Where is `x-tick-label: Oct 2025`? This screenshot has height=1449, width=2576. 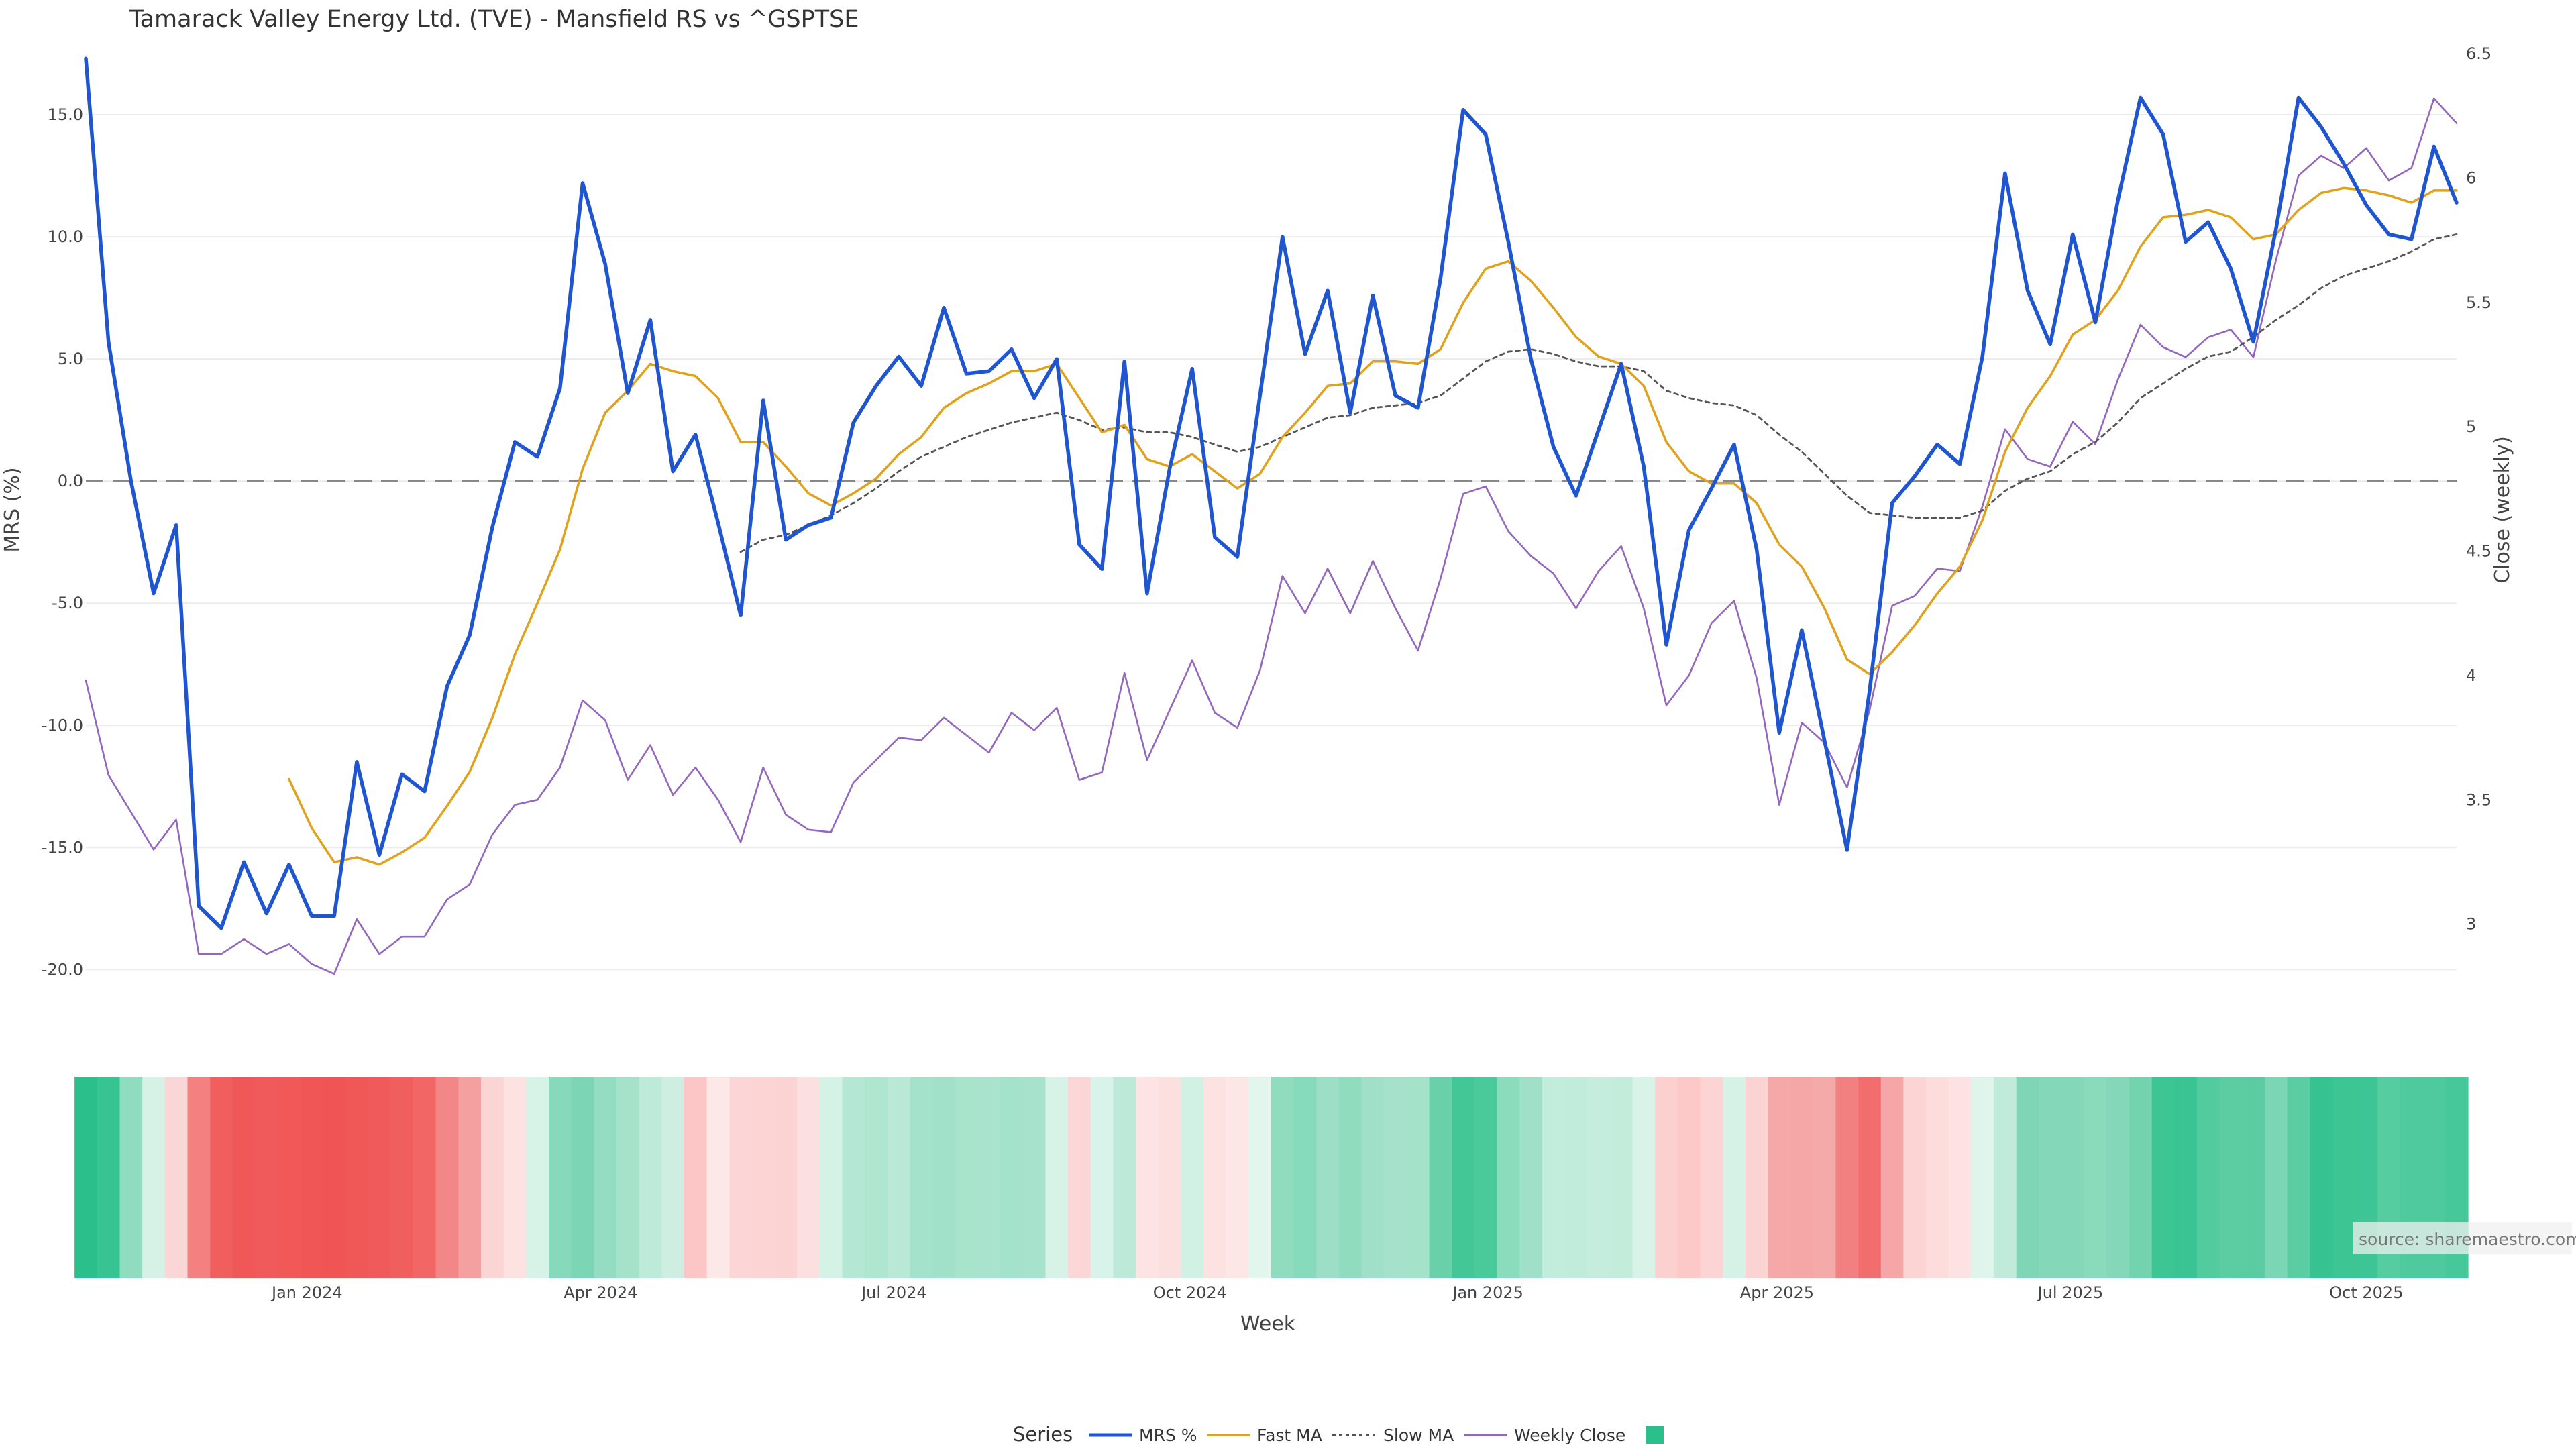
x-tick-label: Oct 2025 is located at coordinates (2366, 1292).